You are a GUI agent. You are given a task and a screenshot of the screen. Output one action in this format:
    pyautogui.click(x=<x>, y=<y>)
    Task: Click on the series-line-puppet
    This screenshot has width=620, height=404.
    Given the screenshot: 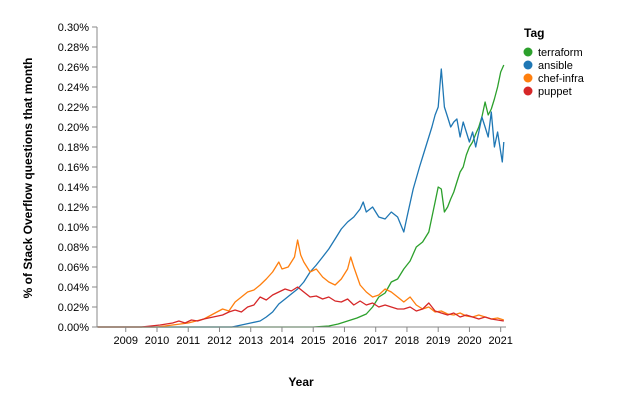 What is the action you would take?
    pyautogui.click(x=300, y=307)
    